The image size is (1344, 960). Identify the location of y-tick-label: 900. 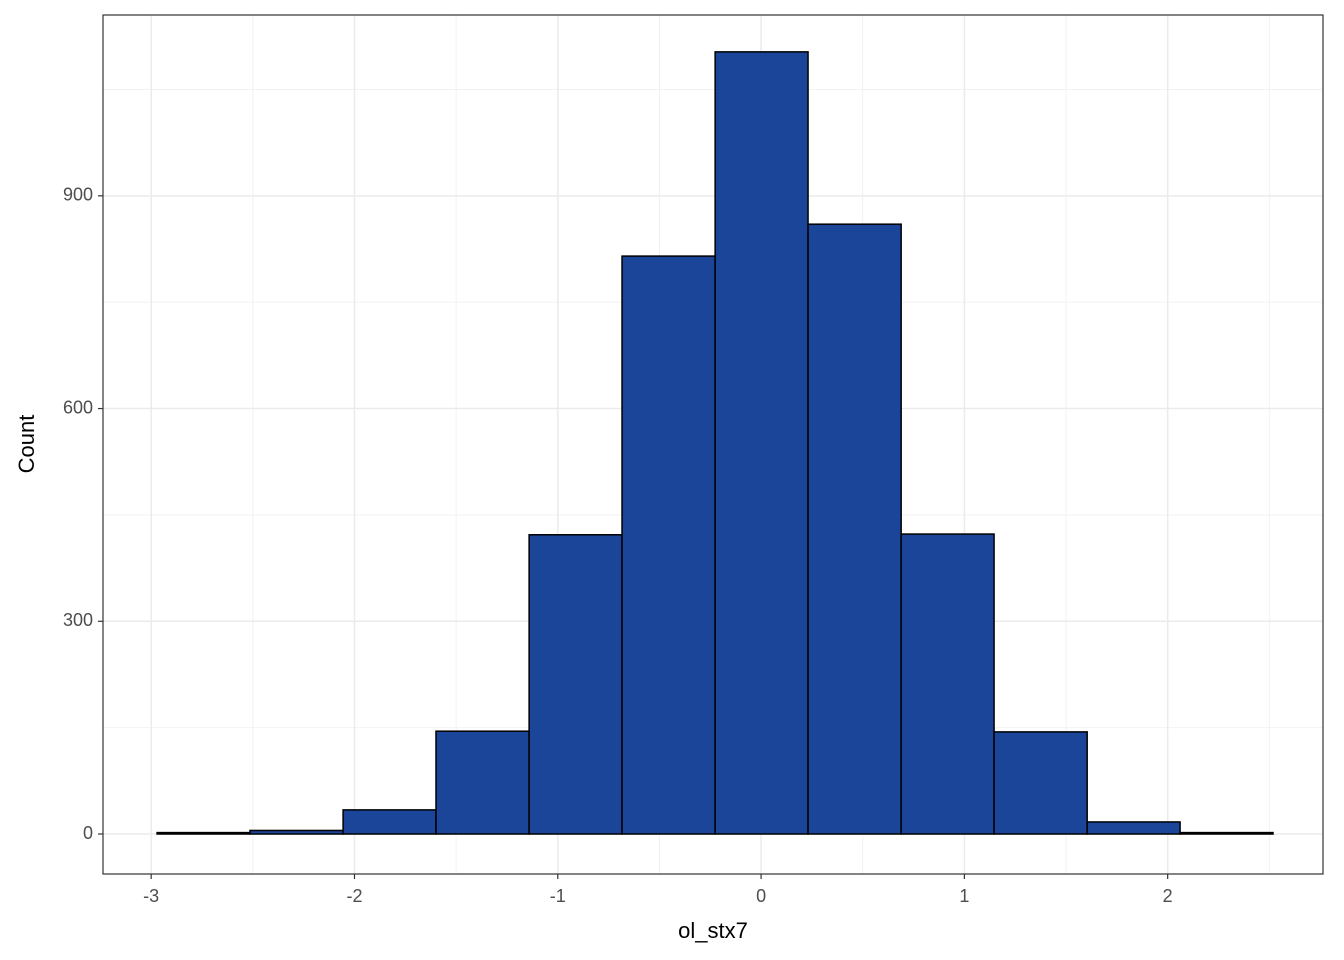
(78, 195).